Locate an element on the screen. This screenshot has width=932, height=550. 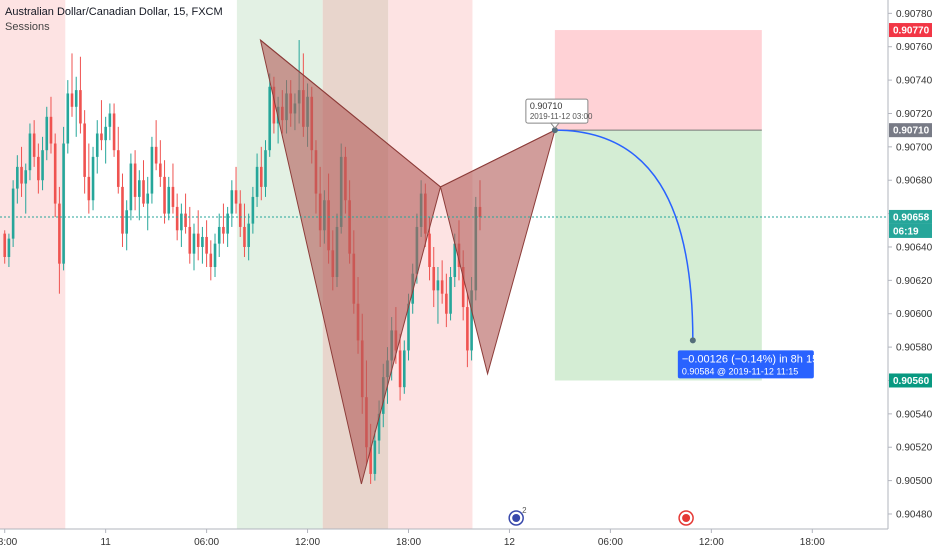
time-tick-label: 12:00 is located at coordinates (307, 542).